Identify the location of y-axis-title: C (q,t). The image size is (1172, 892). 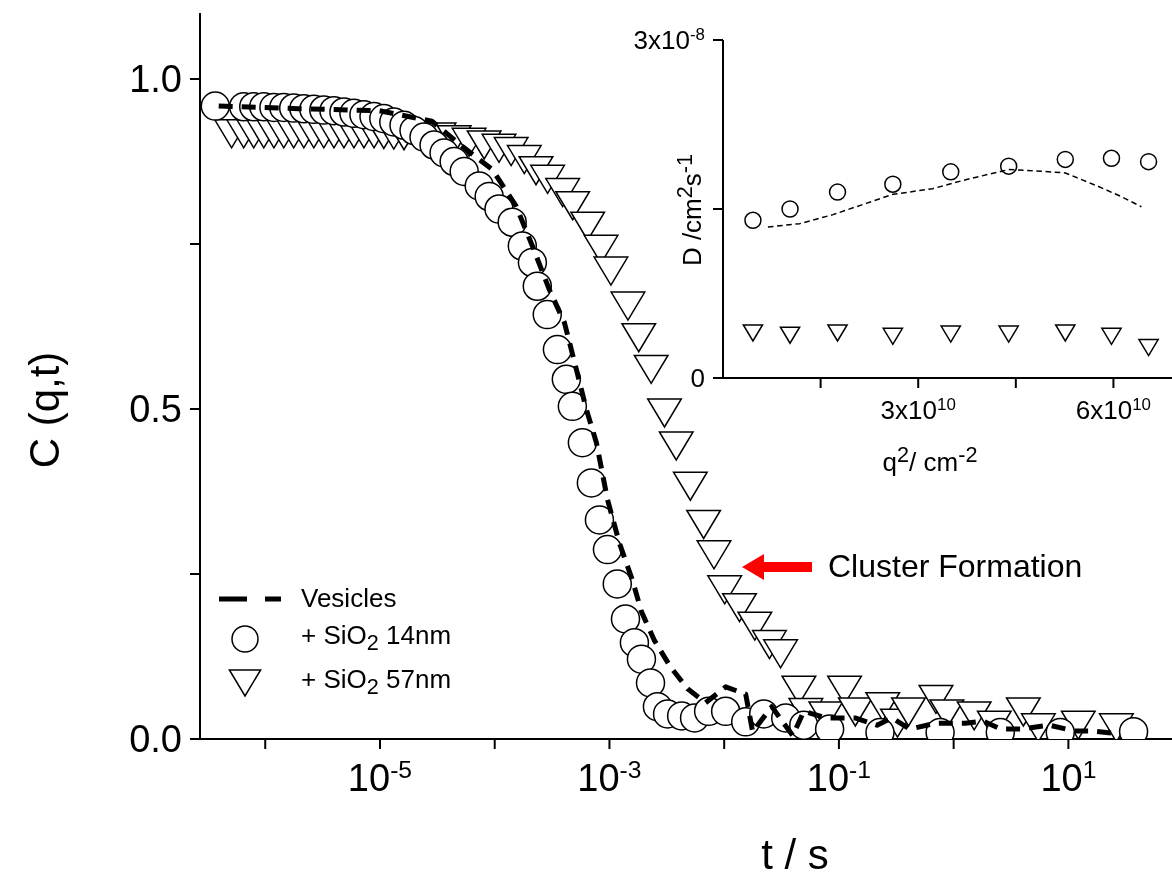
(45, 410).